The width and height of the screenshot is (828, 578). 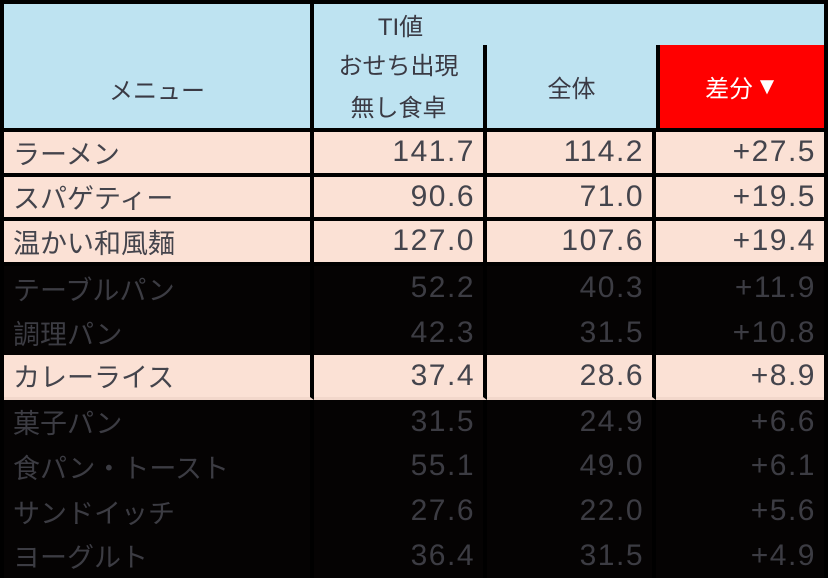 I want to click on diff-cell: +11.9, so click(x=740, y=288).